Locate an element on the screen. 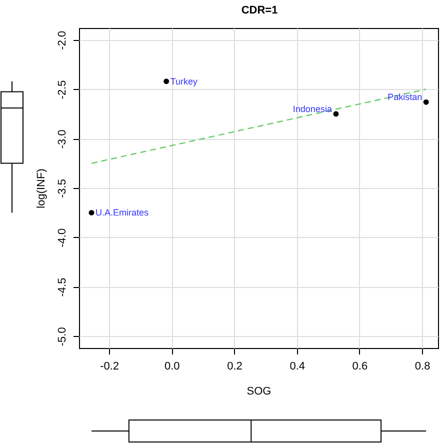 This screenshot has height=447, width=445. y-axis-title: log(INF) is located at coordinates (42, 188).